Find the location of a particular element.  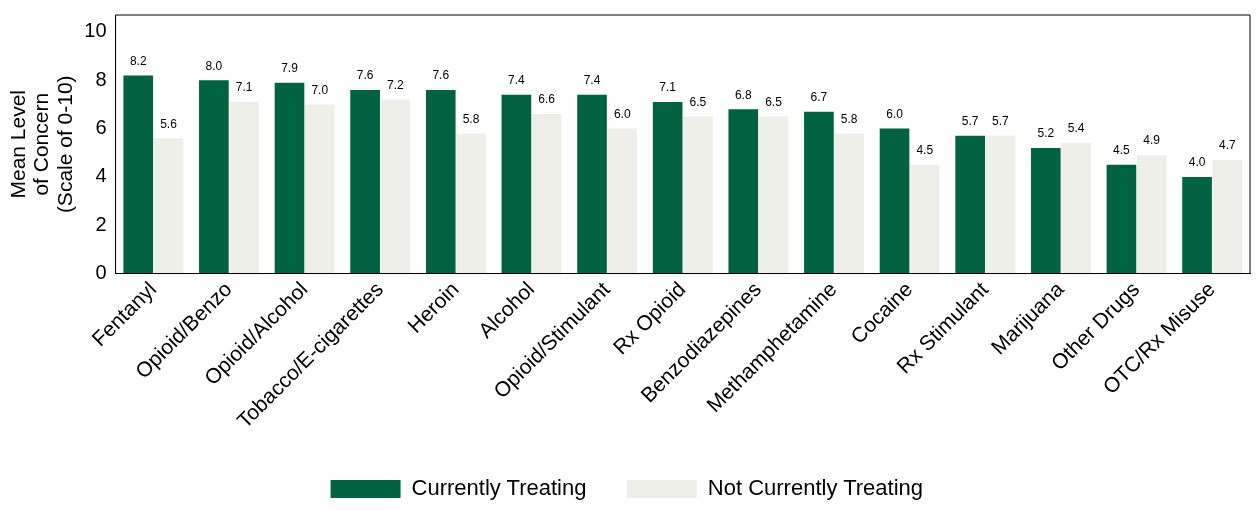

data-label: 7.9 is located at coordinates (290, 67).